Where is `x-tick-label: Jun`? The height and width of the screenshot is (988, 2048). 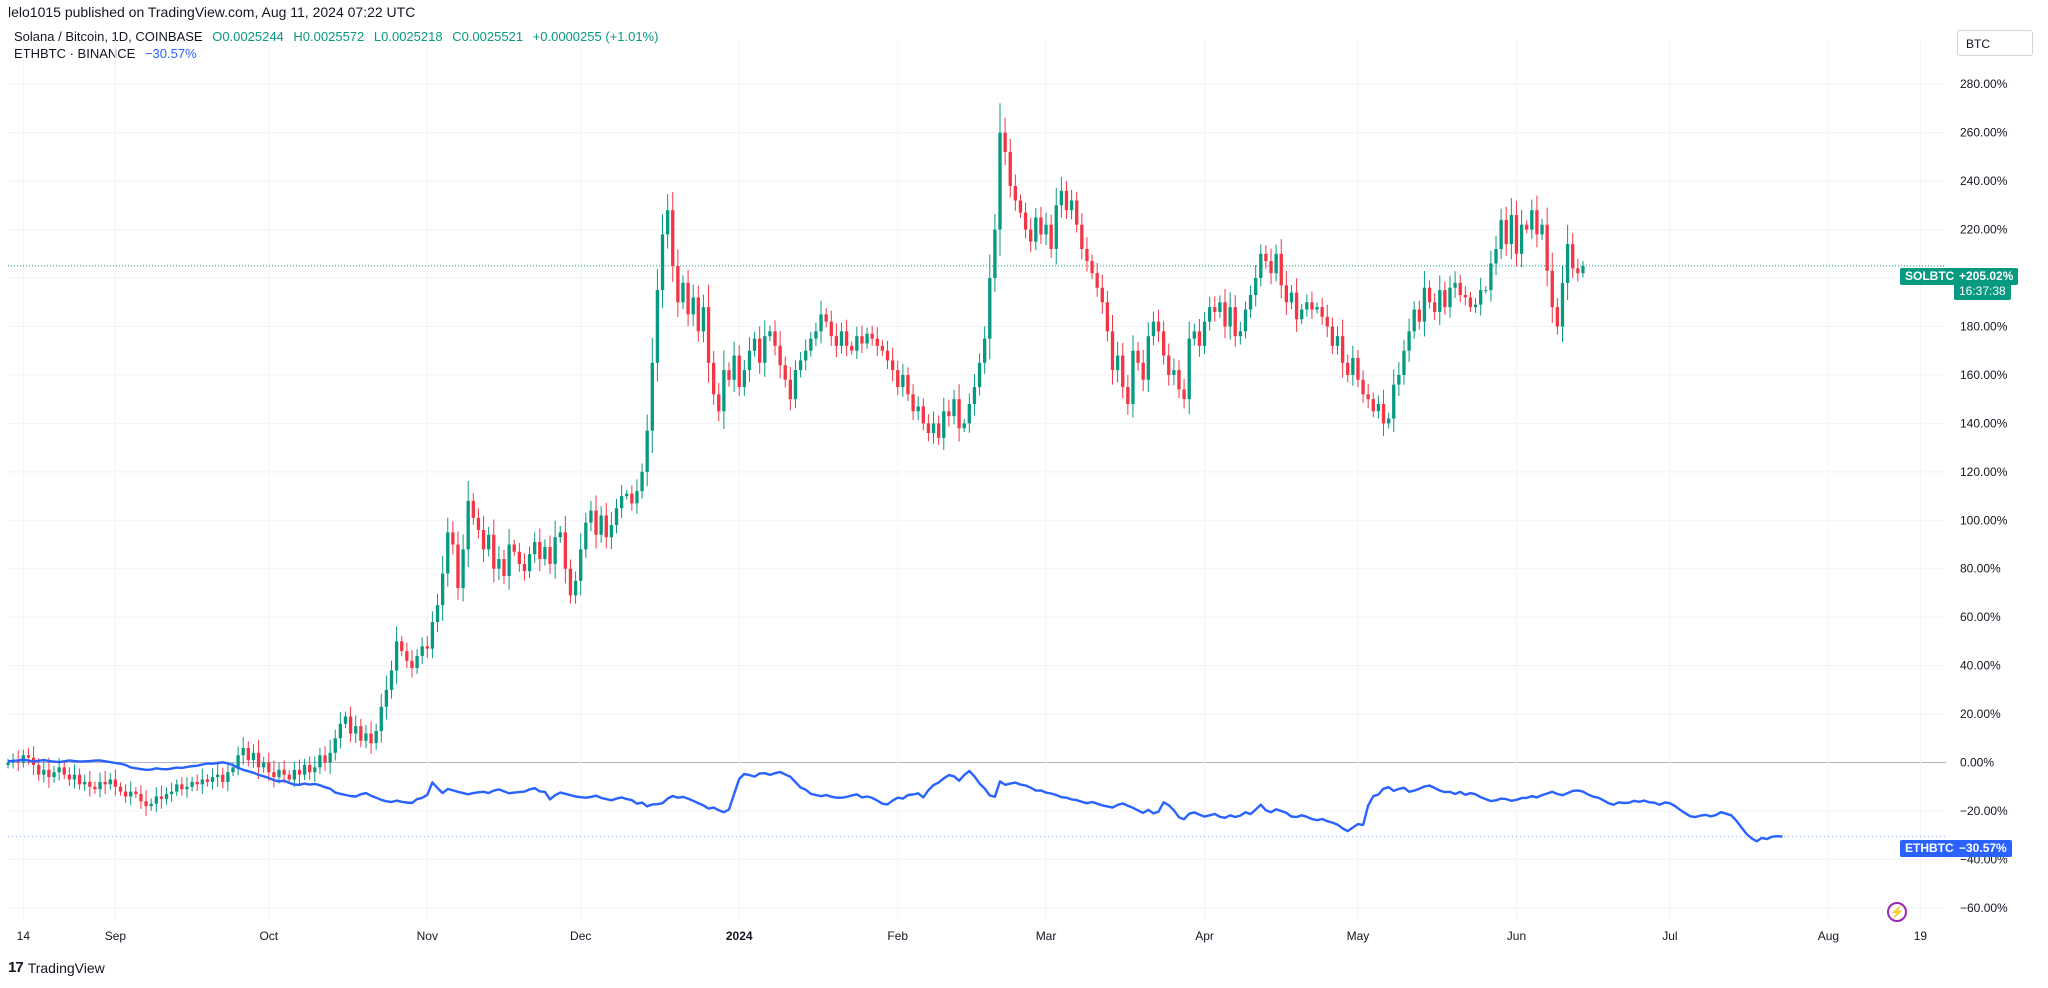
x-tick-label: Jun is located at coordinates (1516, 936).